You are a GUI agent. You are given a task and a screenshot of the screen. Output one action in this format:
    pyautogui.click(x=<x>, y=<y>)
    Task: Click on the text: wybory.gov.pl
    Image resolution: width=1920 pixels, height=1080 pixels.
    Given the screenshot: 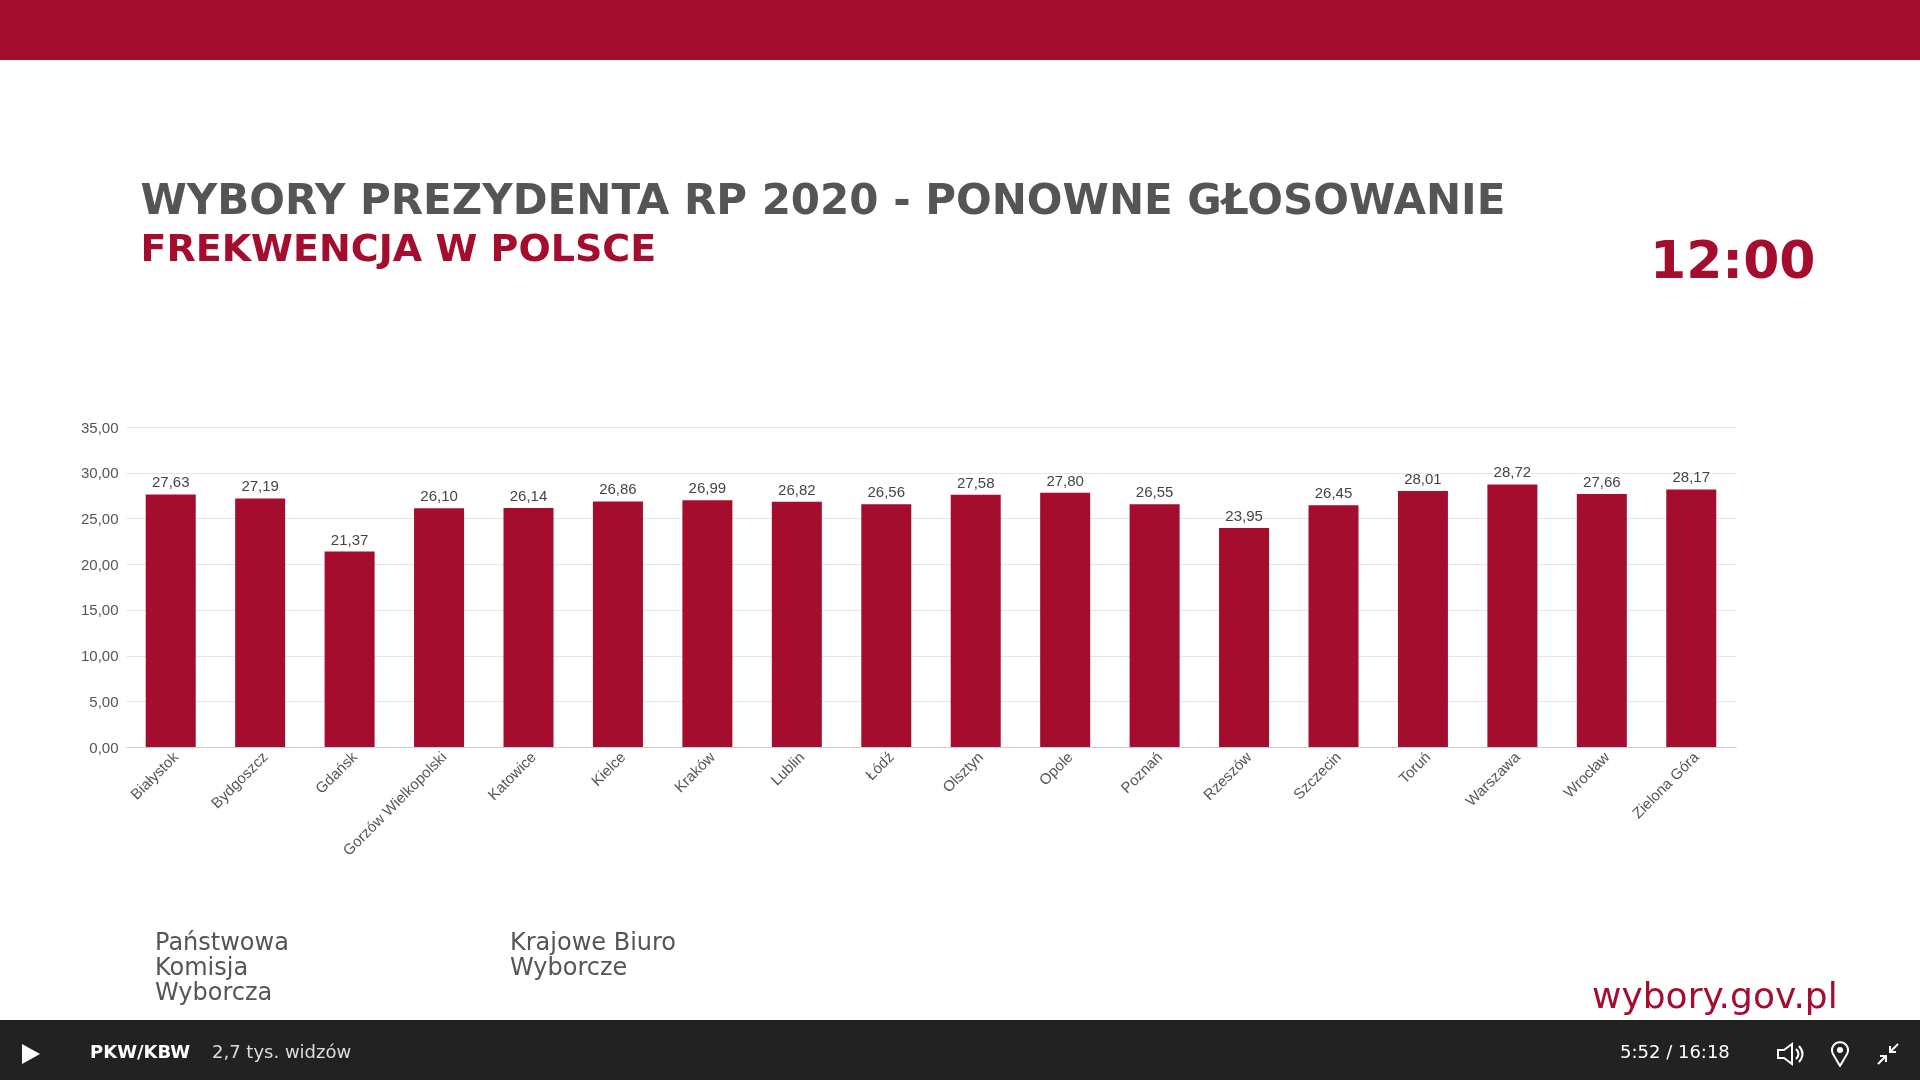 What is the action you would take?
    pyautogui.click(x=1715, y=995)
    